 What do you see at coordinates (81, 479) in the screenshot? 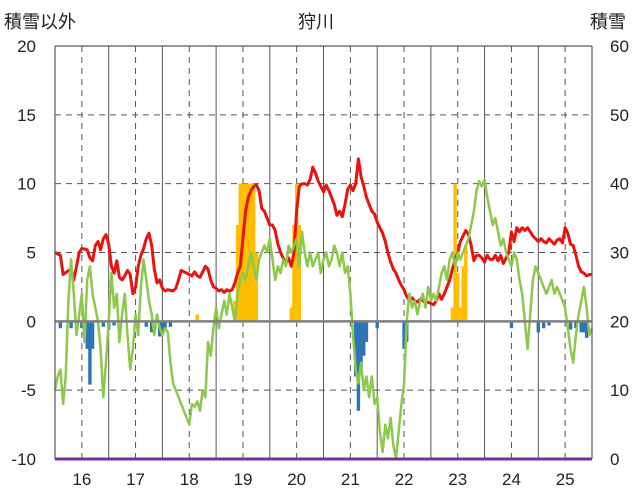
I see `x-tick-label: 16` at bounding box center [81, 479].